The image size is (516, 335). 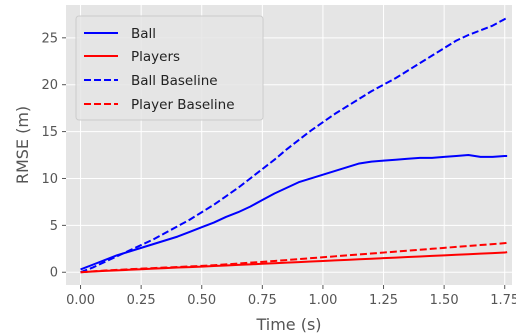 I want to click on legend-label-player-baseline: Player Baseline, so click(x=183, y=105).